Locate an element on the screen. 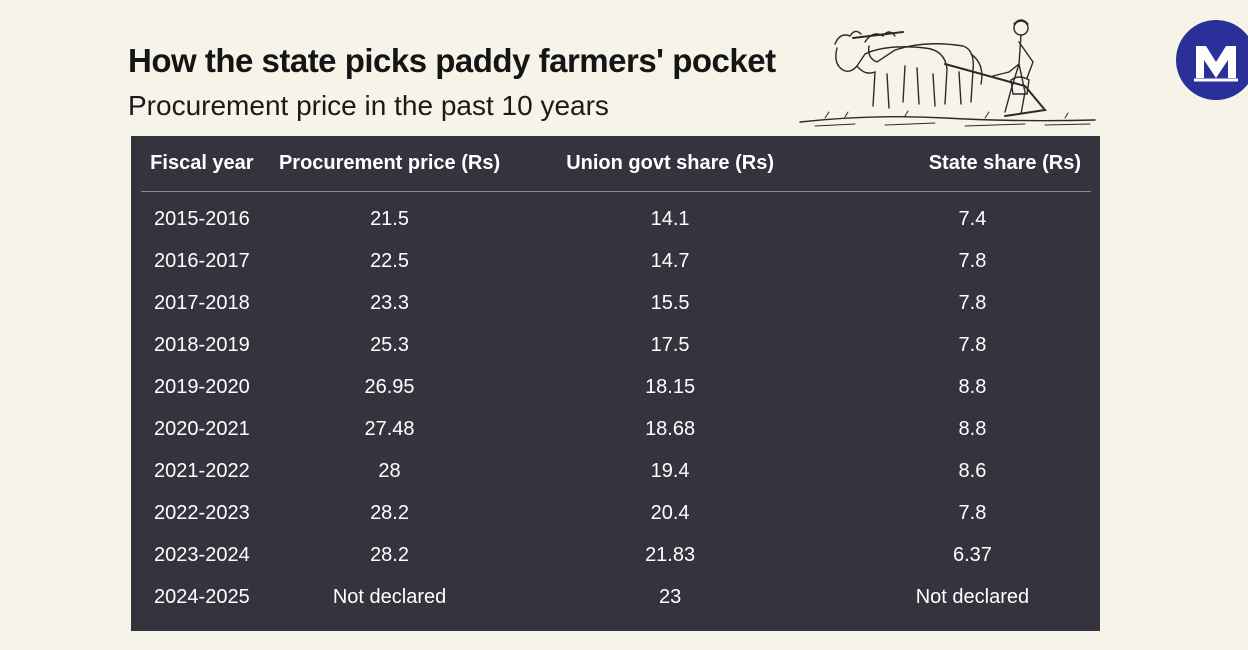 This screenshot has width=1248, height=650. cell-state-share: 6.37 is located at coordinates (972, 554).